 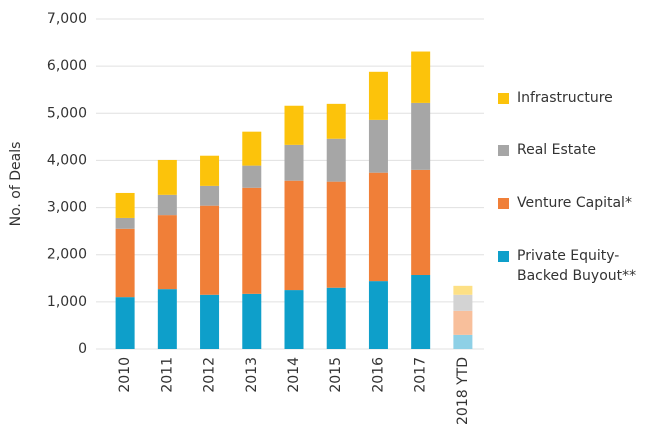 I want to click on legend-item: Infrastructure, so click(x=576, y=98).